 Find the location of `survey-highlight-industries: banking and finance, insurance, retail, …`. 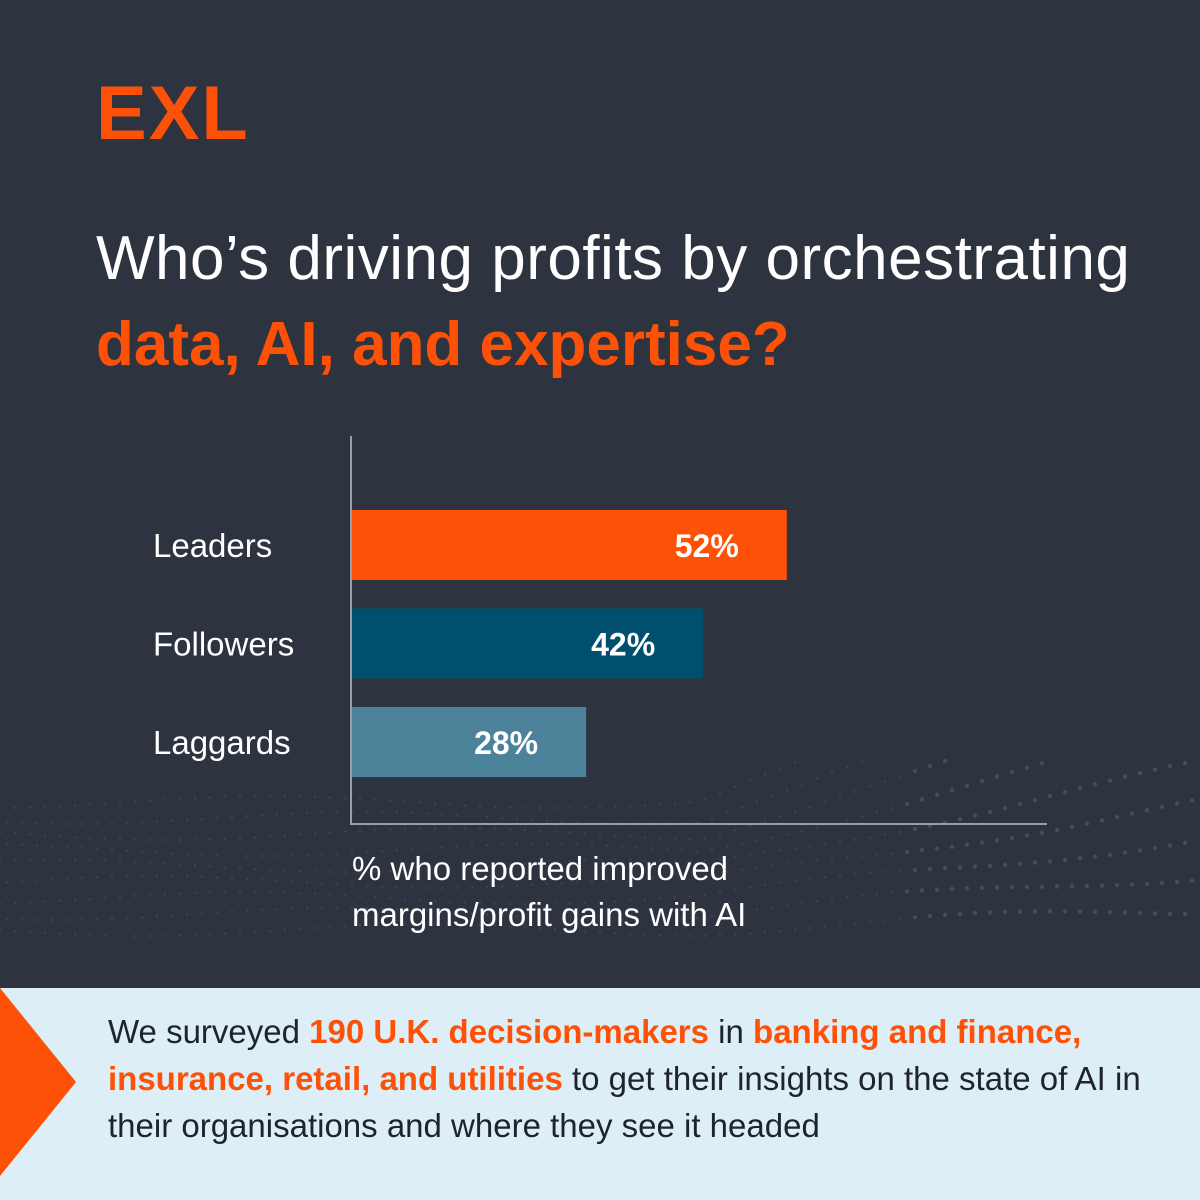

survey-highlight-industries: banking and finance, insurance, retail, … is located at coordinates (595, 1055).